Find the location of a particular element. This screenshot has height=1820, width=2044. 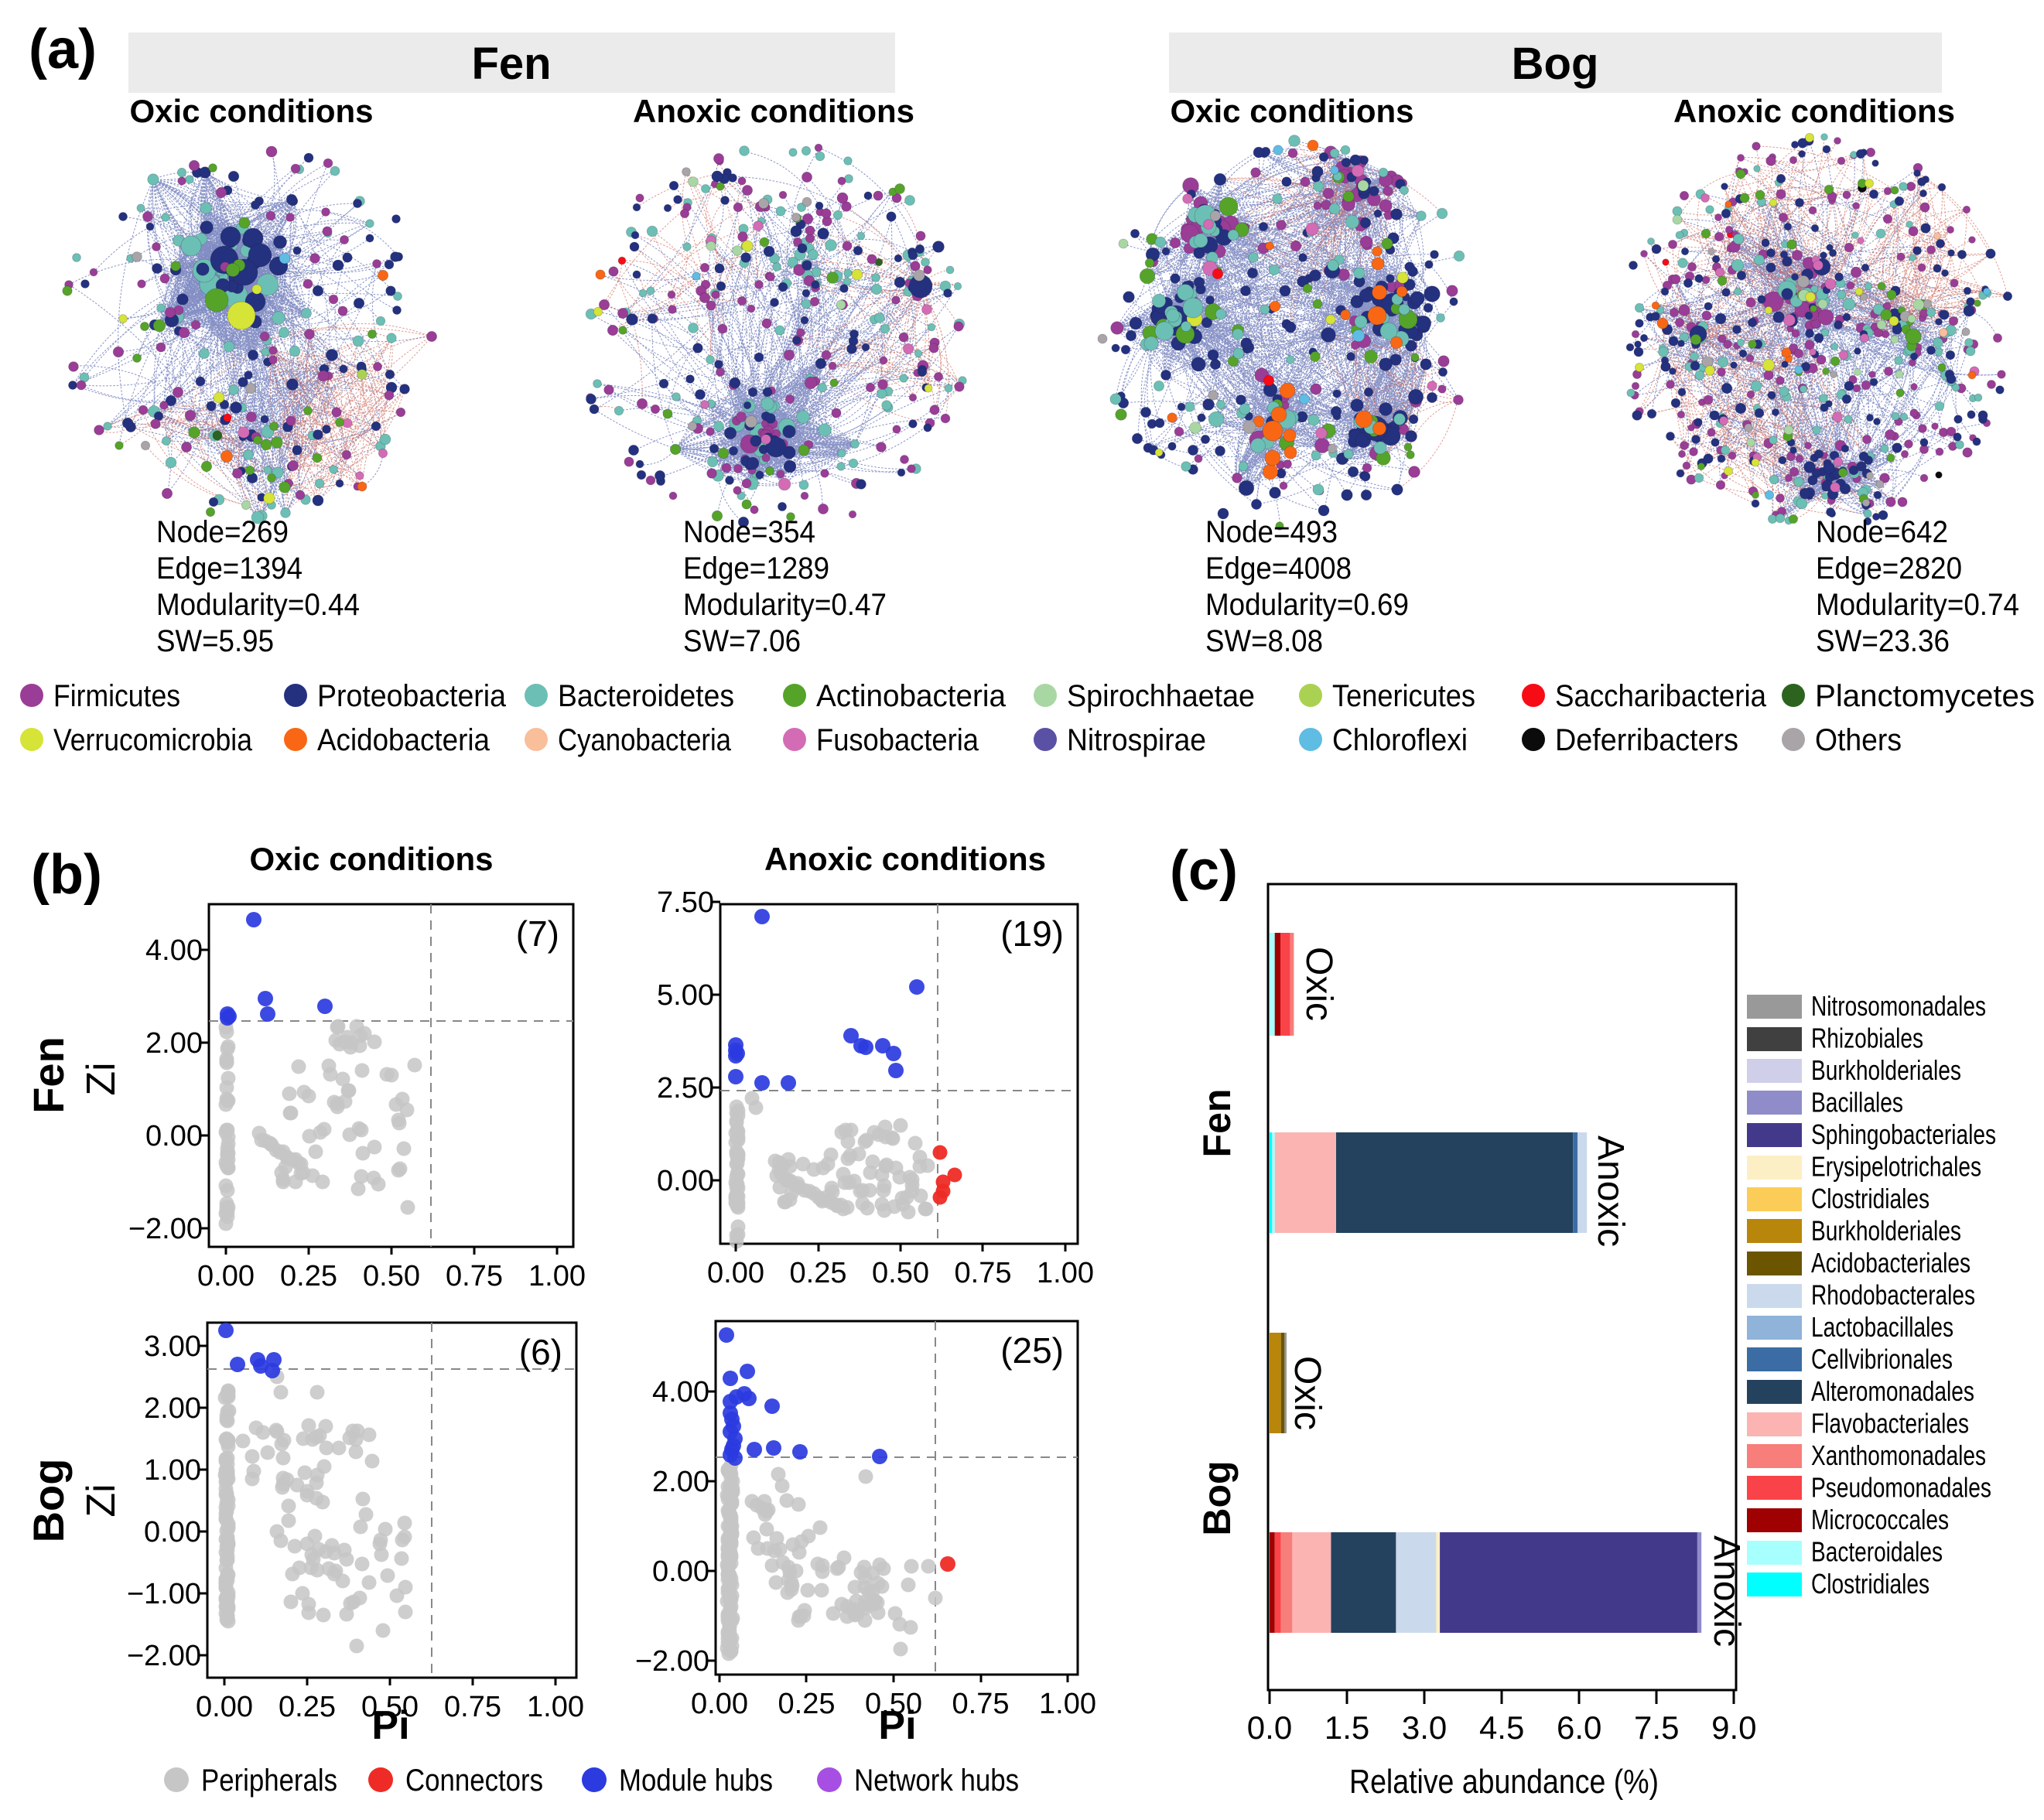

svg-text: Deferribacters is located at coordinates (1646, 740).